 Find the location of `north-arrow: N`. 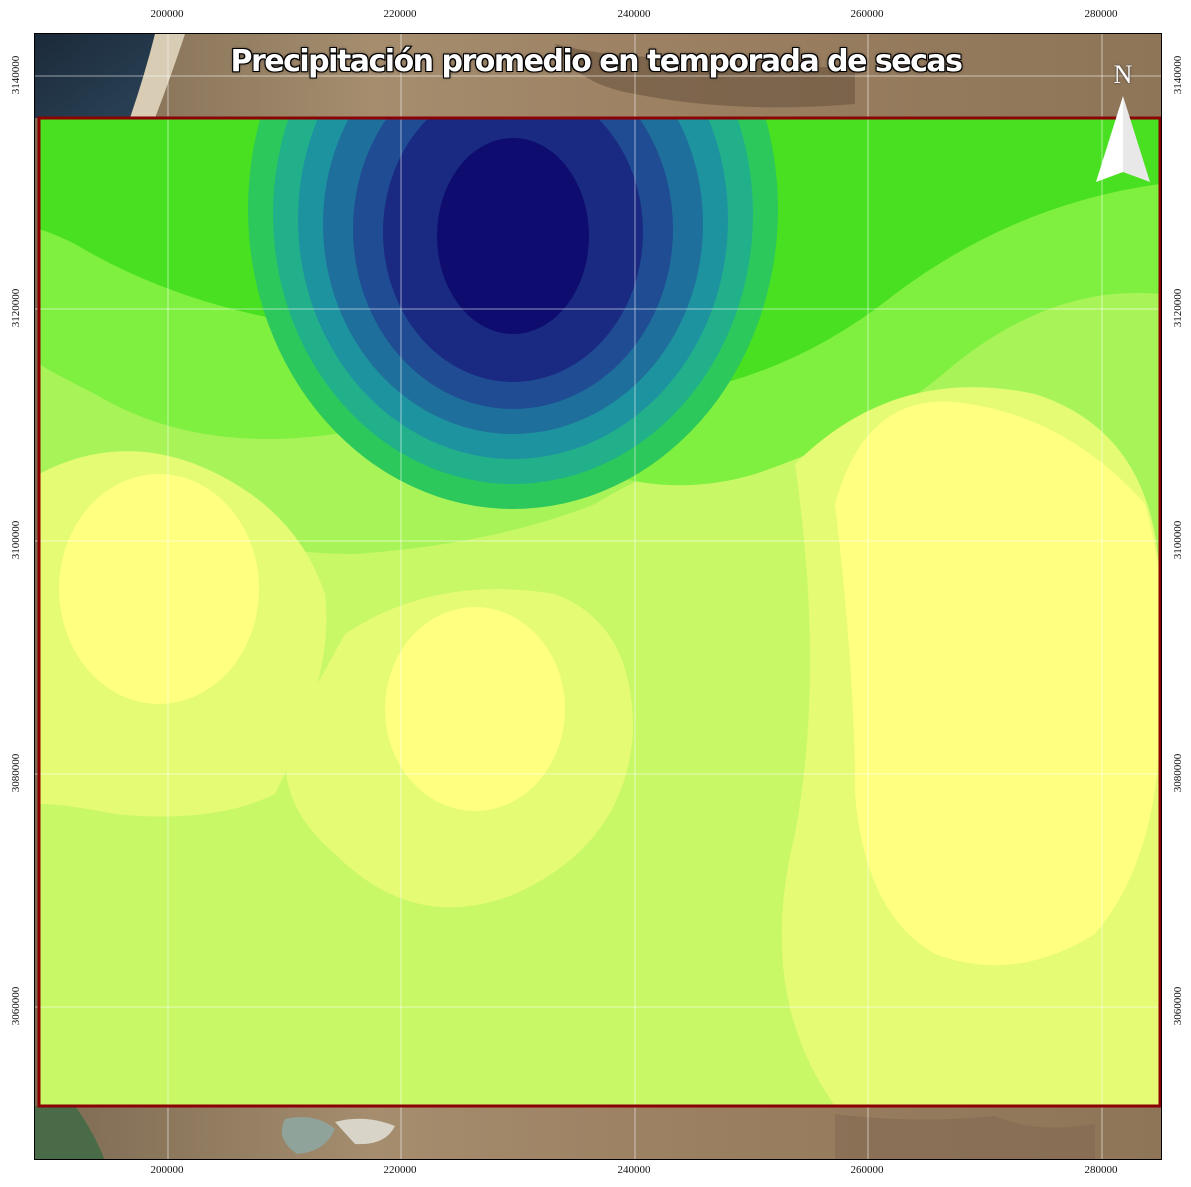

north-arrow: N is located at coordinates (1123, 122).